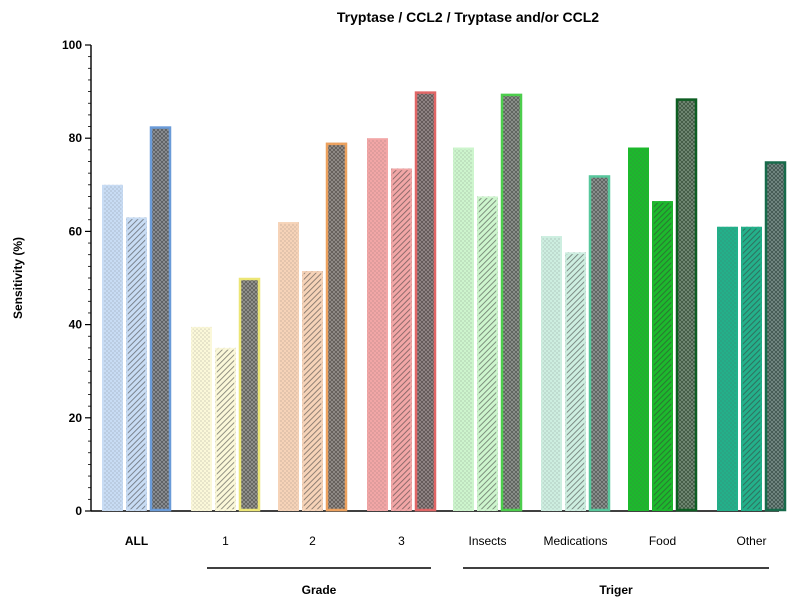  Describe the element at coordinates (18, 278) in the screenshot. I see `y-axis-label: Sensitivity (%)` at that location.